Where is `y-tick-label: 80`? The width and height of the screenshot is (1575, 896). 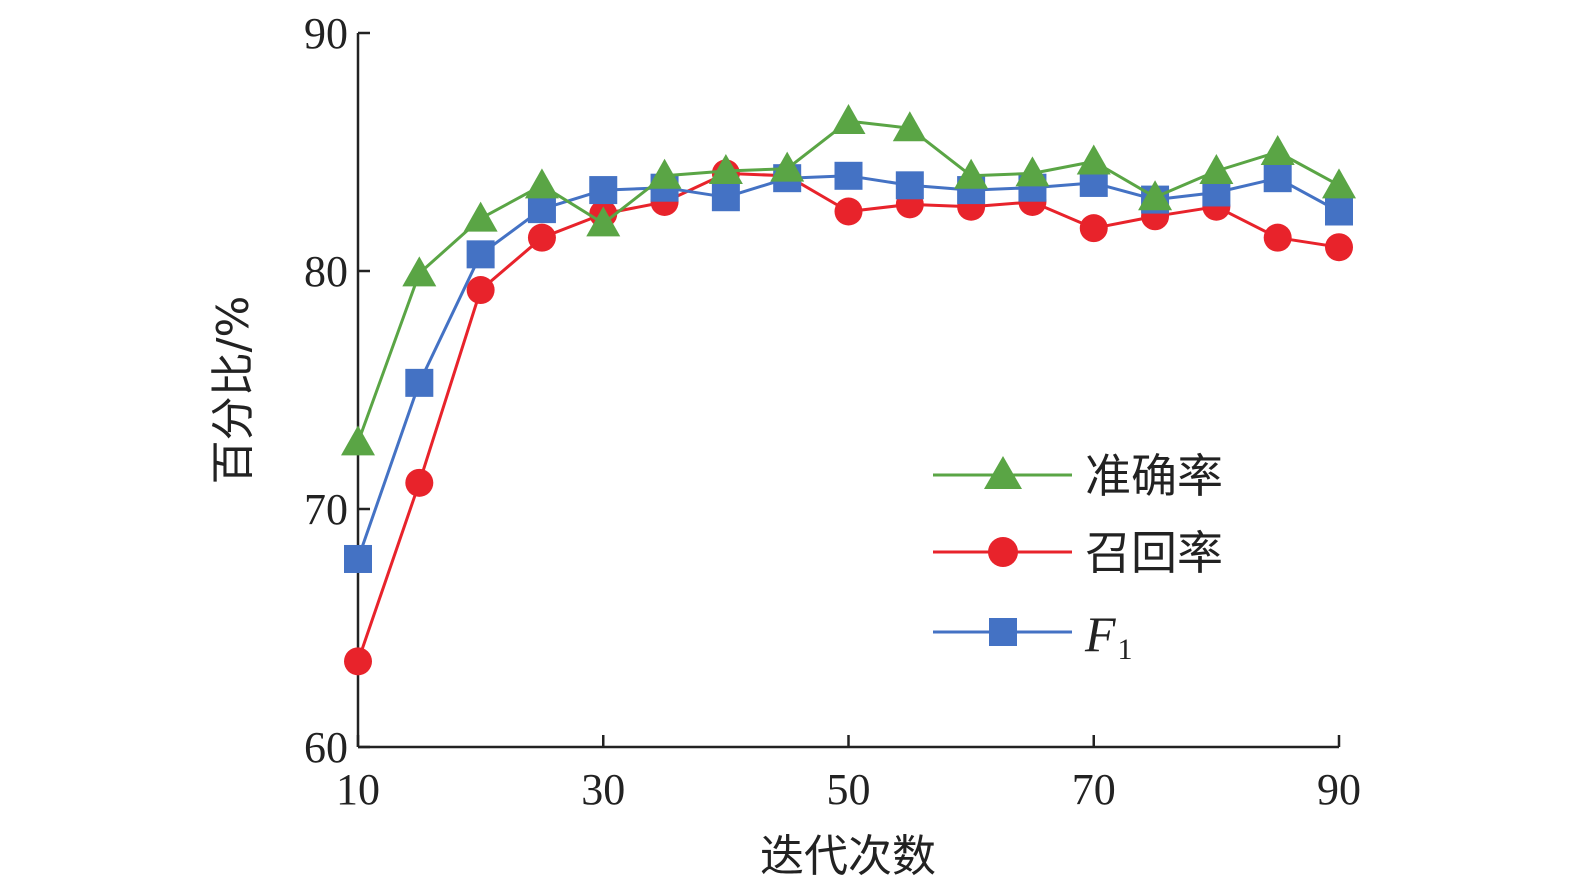
y-tick-label: 80 is located at coordinates (326, 271).